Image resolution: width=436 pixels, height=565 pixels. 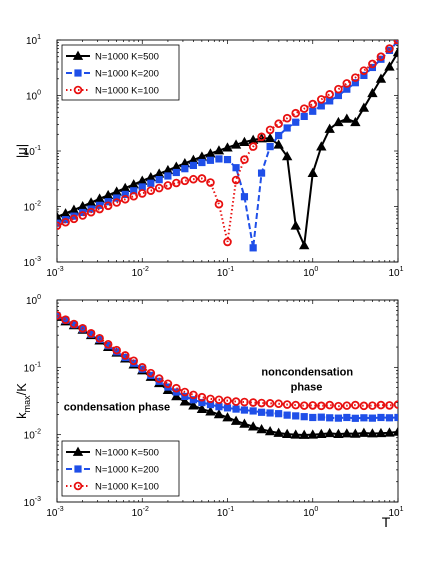 What do you see at coordinates (225, 512) in the screenshot?
I see `bottom-x-tick-label: 10⁻¹` at bounding box center [225, 512].